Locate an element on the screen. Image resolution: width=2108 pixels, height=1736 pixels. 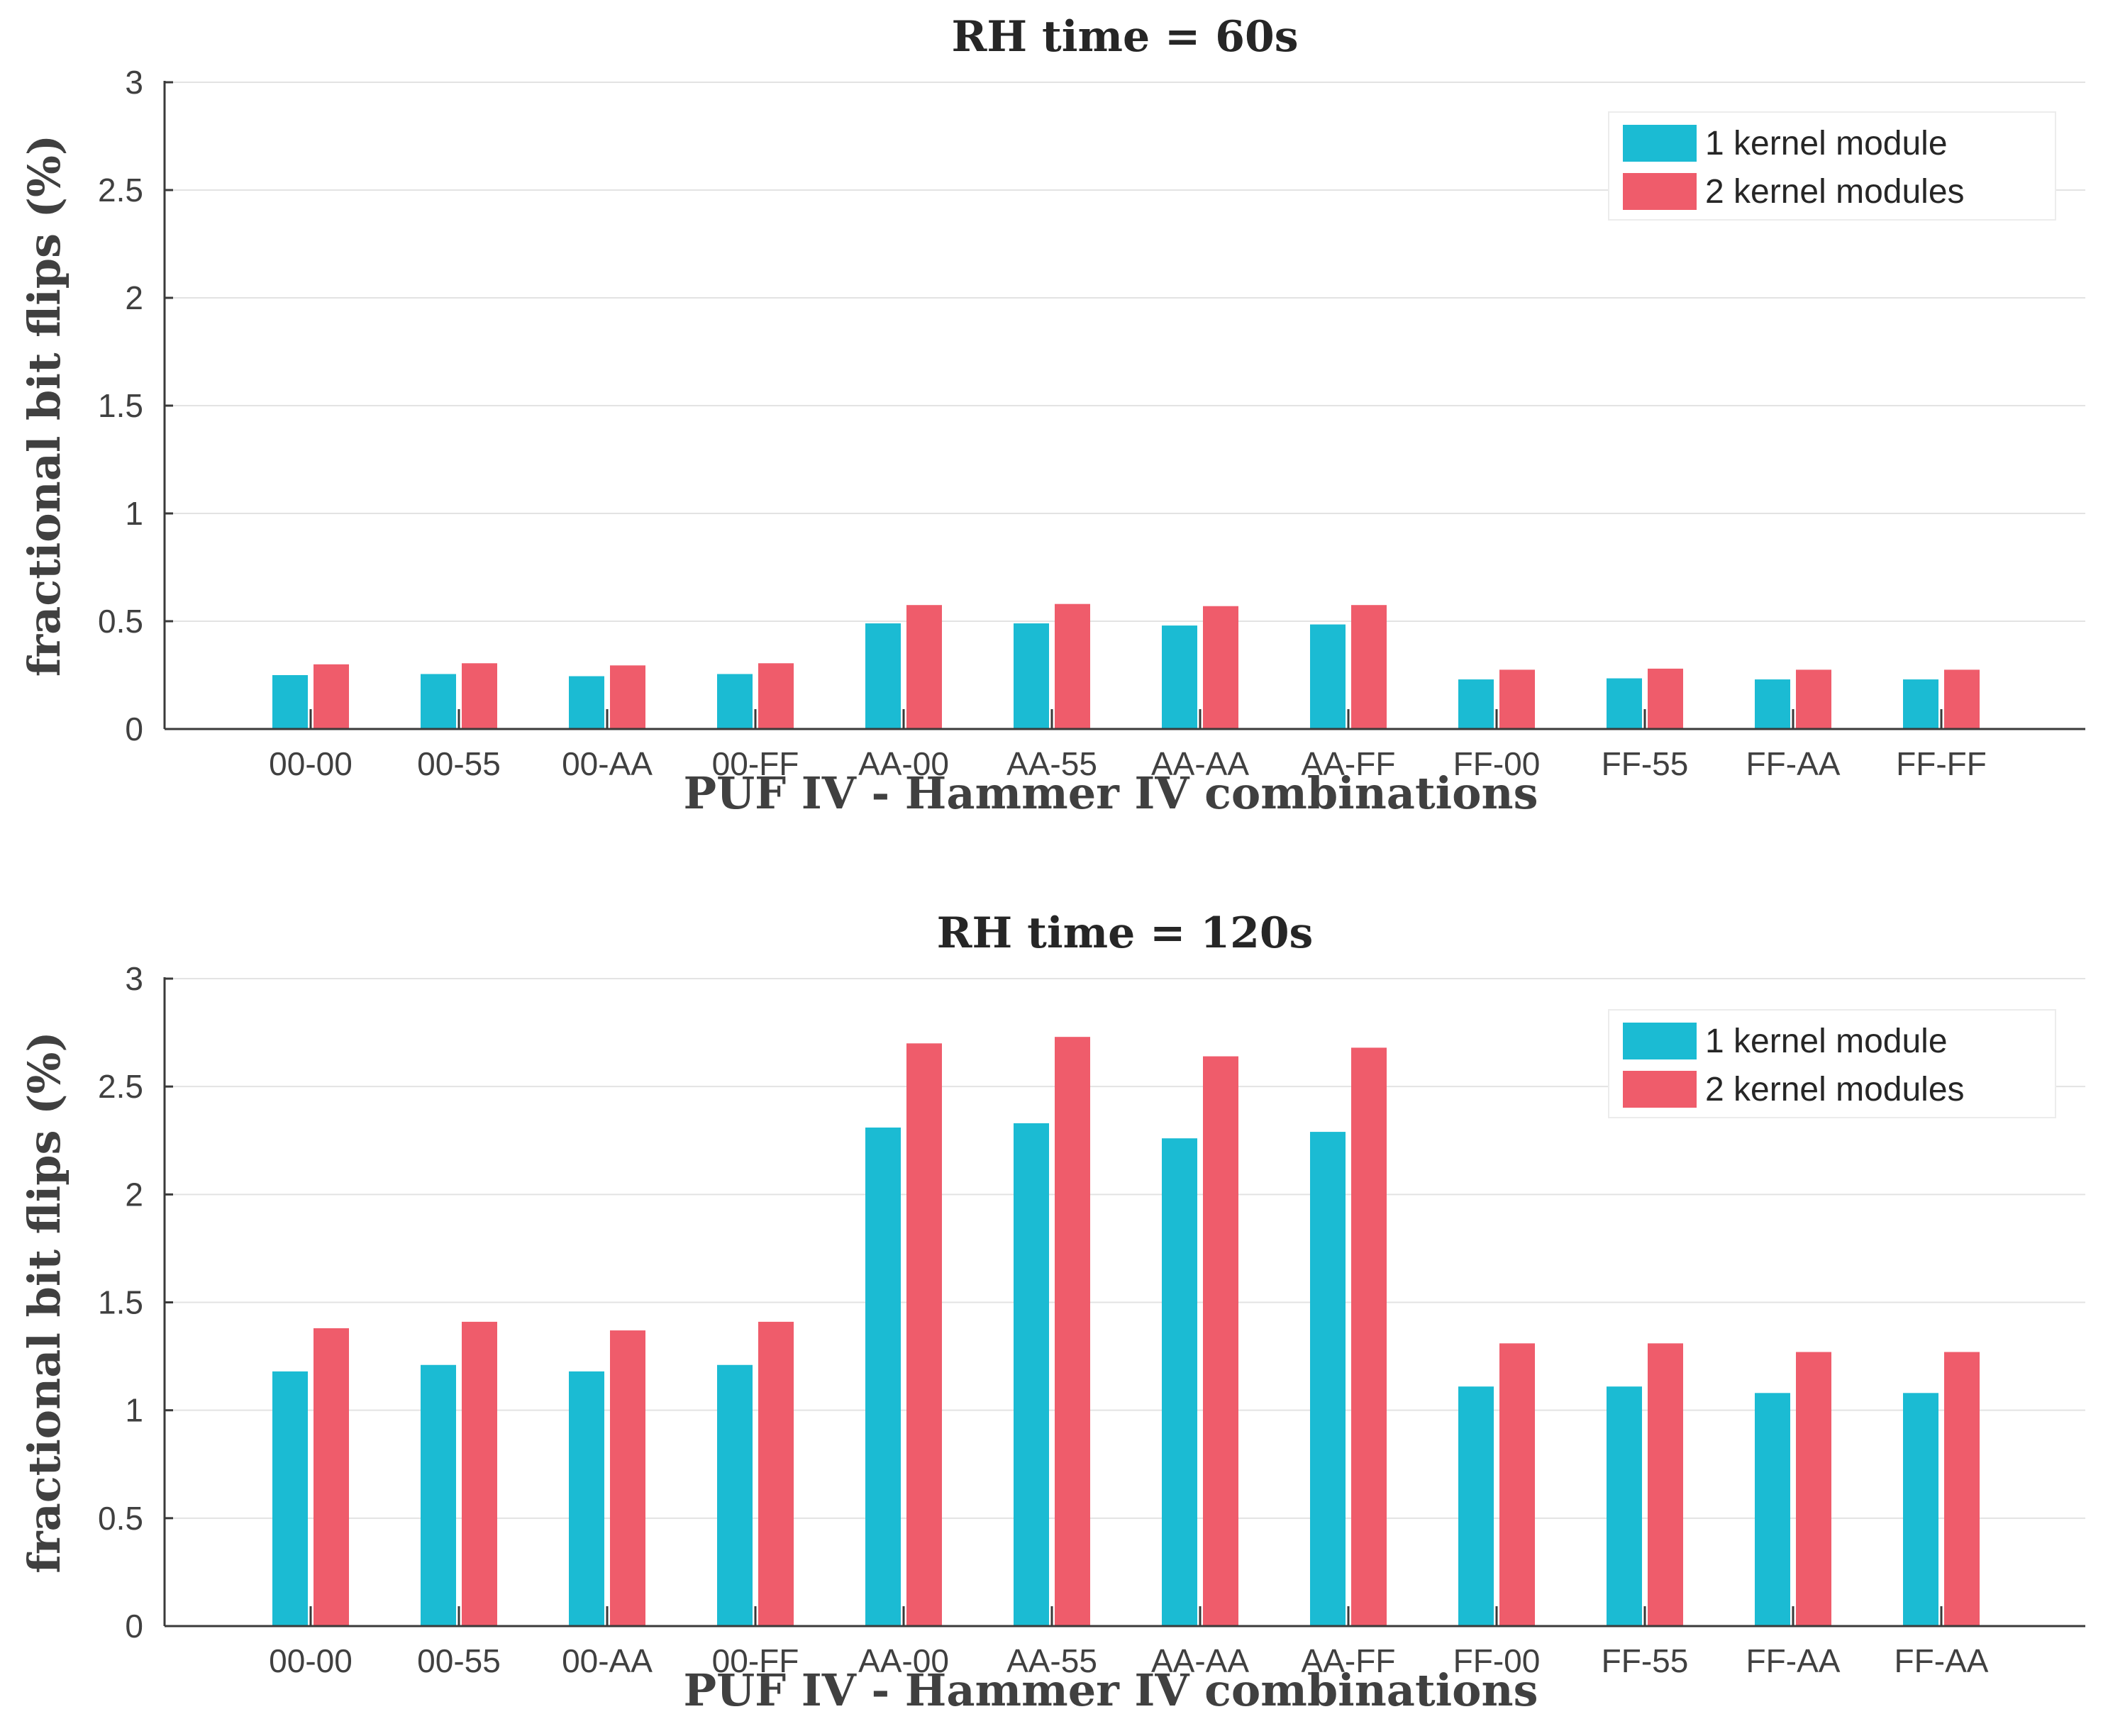
x-tick-label: 00-00 is located at coordinates (311, 1660).